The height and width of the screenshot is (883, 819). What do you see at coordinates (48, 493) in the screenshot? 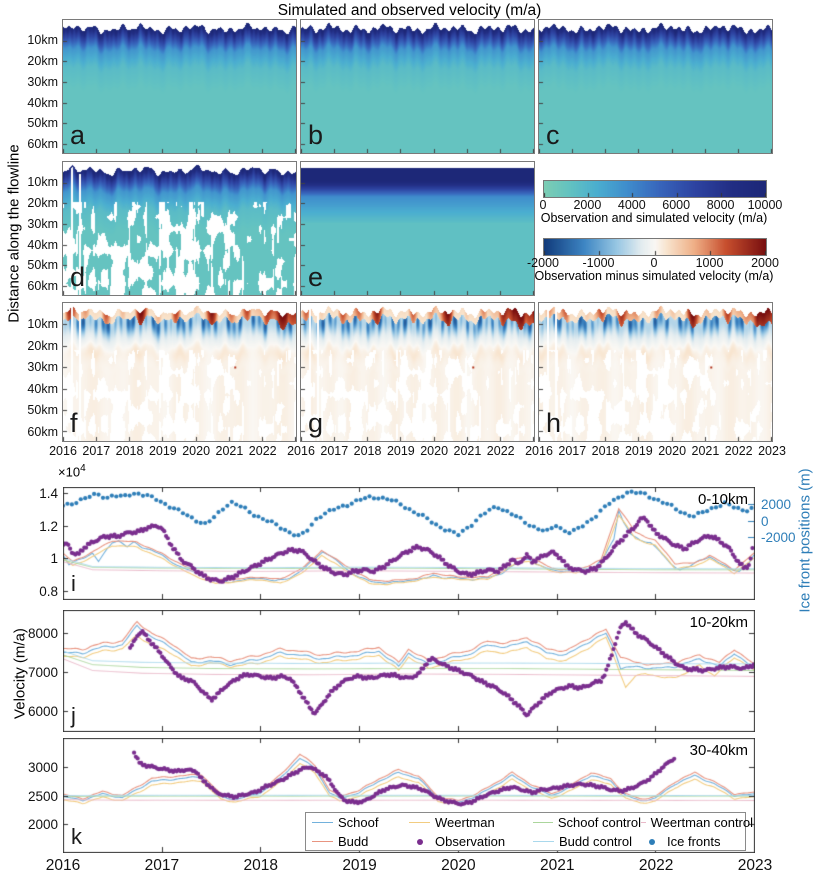
I see `yaxis-tick-i: 1.4` at bounding box center [48, 493].